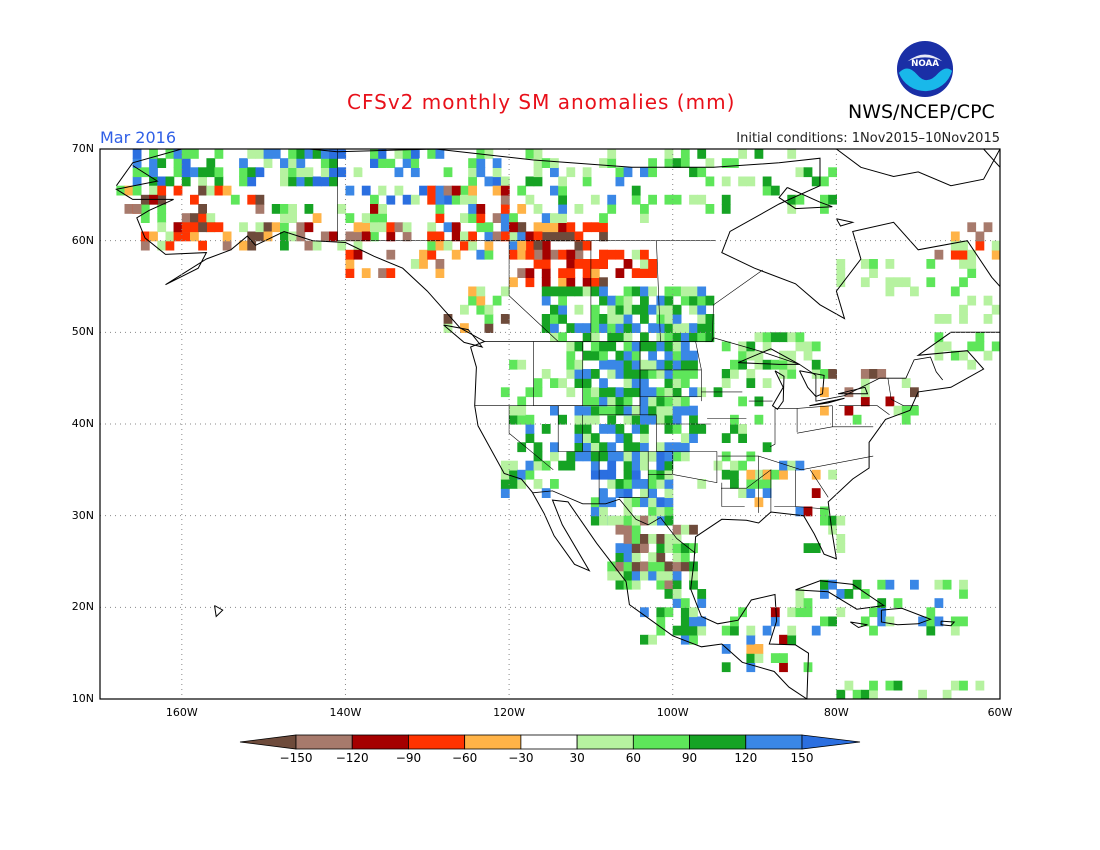 This screenshot has width=1100, height=850. I want to click on lat-label: 70N, so click(82, 148).